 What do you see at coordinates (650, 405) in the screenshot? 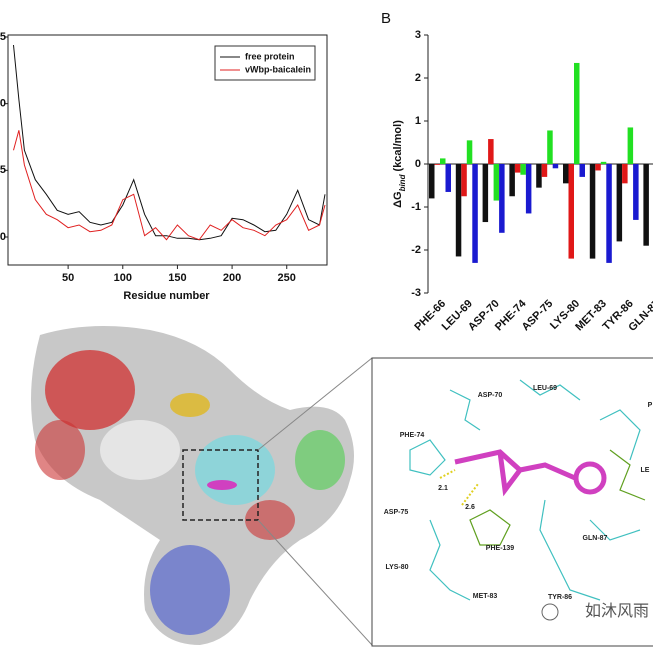
I see `residue-label: P` at bounding box center [650, 405].